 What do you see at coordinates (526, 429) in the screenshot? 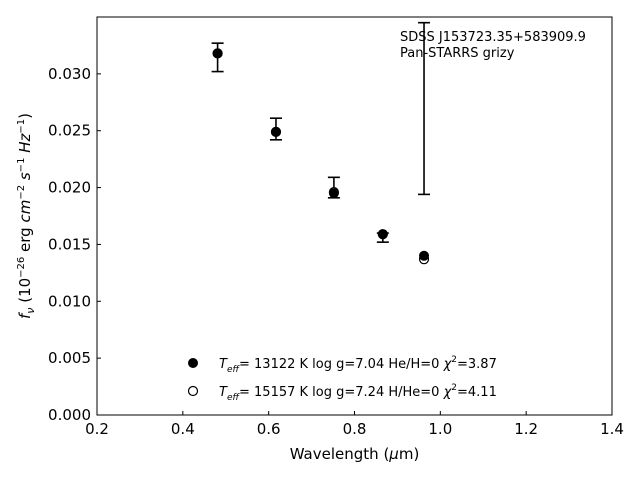
I see `x-tick-label: 1.2` at bounding box center [526, 429].